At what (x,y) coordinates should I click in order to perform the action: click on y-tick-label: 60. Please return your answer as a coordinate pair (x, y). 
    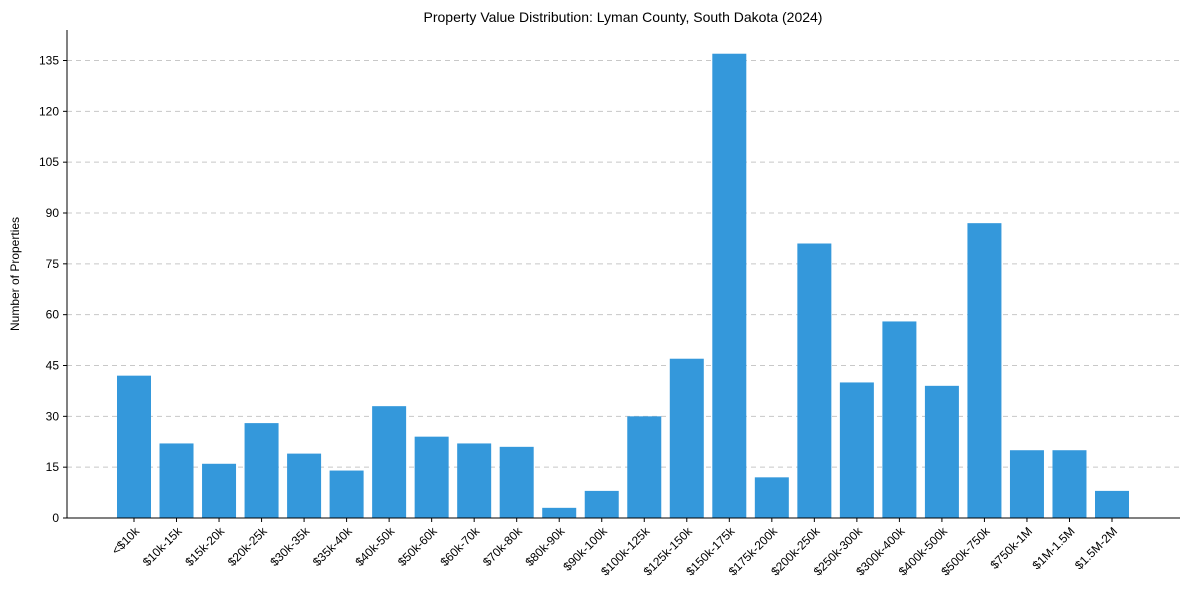
    Looking at the image, I should click on (53, 315).